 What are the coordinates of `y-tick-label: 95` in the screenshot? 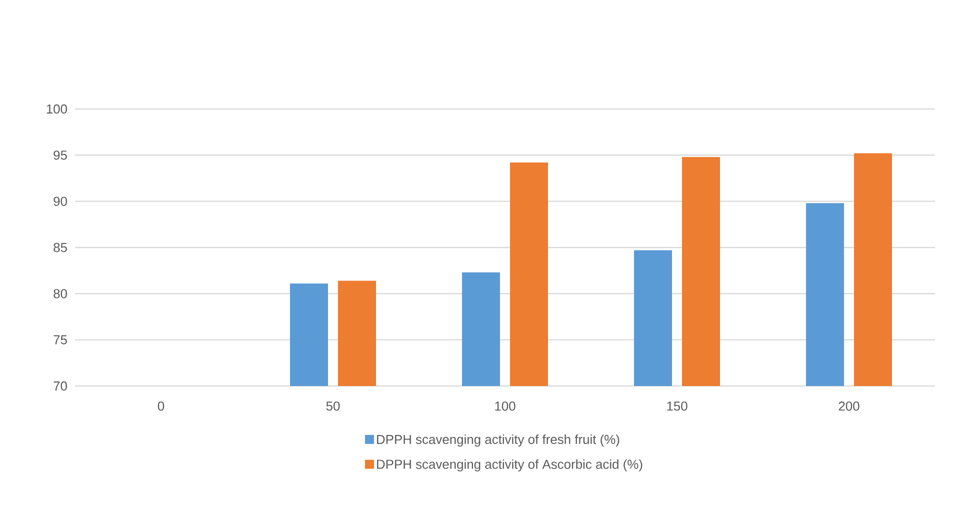 It's located at (60, 155).